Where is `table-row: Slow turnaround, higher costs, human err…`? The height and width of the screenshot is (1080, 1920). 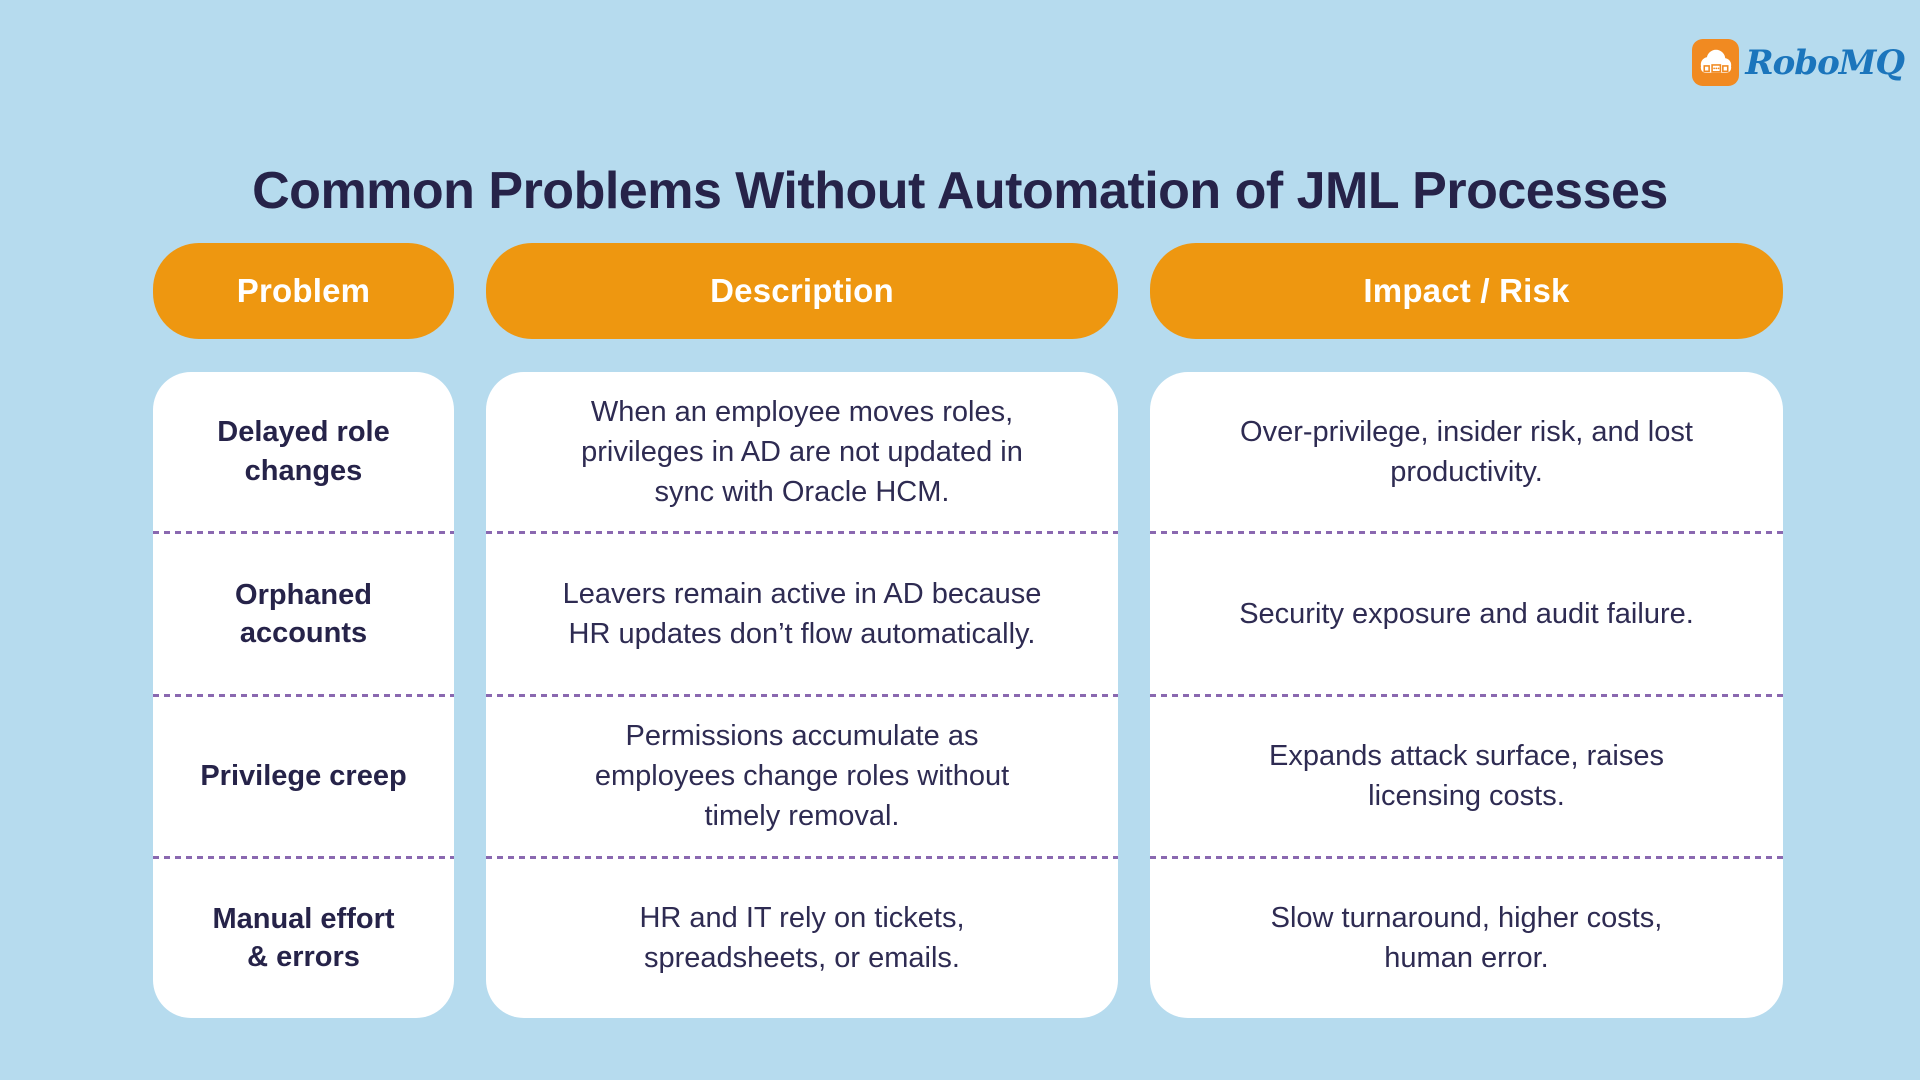
table-row: Slow turnaround, higher costs, human err… is located at coordinates (1466, 938).